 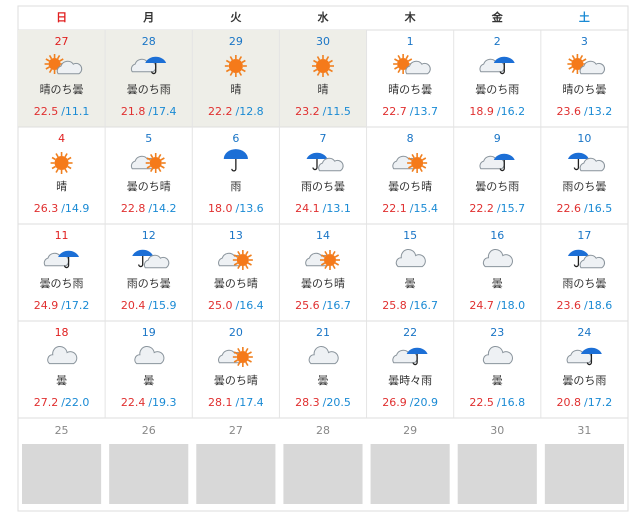 What do you see at coordinates (62, 78) in the screenshot?
I see `past-day-bg` at bounding box center [62, 78].